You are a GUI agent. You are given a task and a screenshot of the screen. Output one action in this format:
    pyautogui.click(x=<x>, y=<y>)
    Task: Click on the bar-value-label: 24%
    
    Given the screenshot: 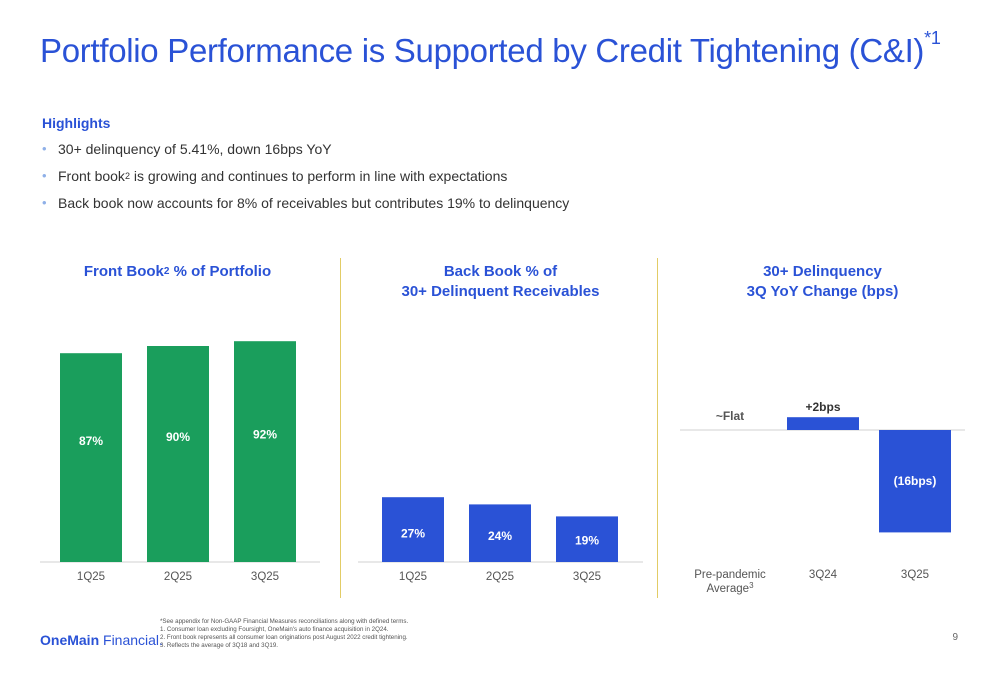 What is the action you would take?
    pyautogui.click(x=500, y=536)
    